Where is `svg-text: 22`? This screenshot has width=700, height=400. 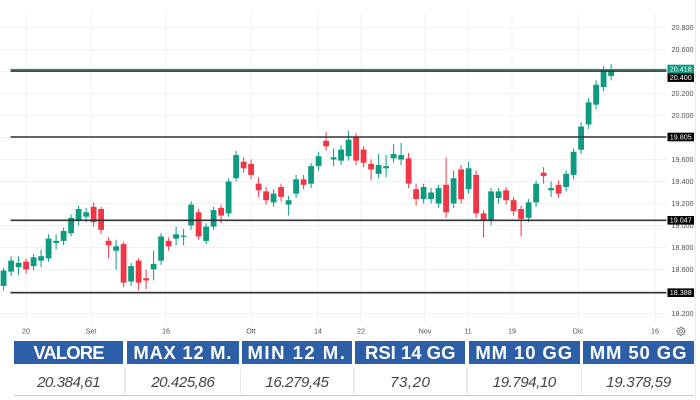 svg-text: 22 is located at coordinates (361, 331).